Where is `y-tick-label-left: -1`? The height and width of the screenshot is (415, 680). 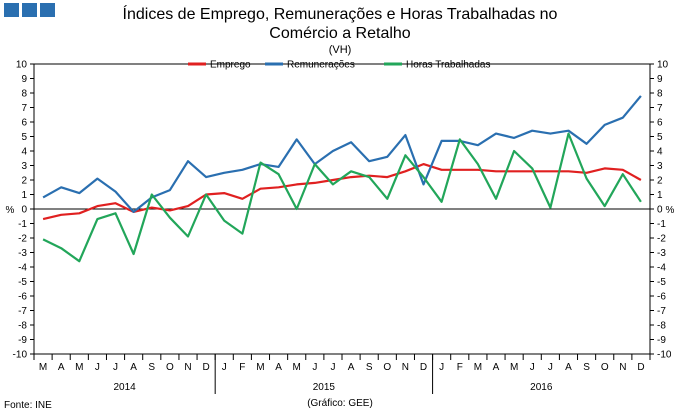
y-tick-label-left: -1 is located at coordinates (22, 224).